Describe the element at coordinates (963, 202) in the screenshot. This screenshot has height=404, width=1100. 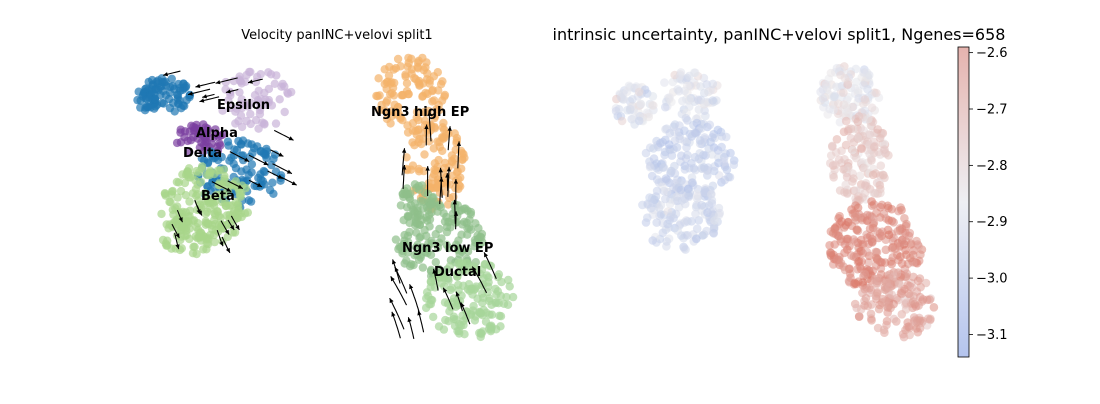
I see `colorbar-gradient` at that location.